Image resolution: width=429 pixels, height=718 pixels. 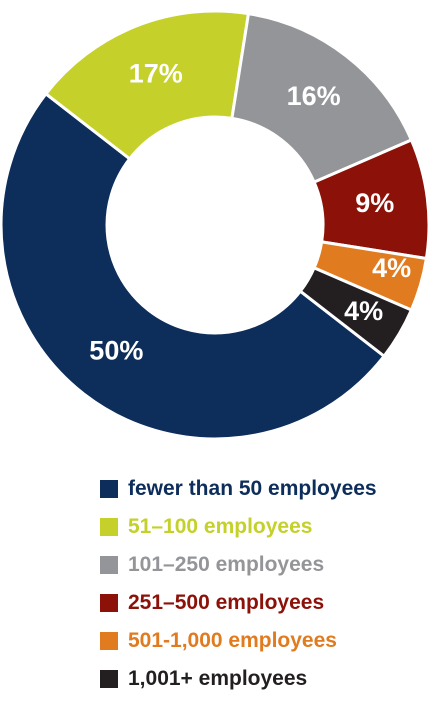 I want to click on legend-label: 101–250 employees, so click(x=226, y=564).